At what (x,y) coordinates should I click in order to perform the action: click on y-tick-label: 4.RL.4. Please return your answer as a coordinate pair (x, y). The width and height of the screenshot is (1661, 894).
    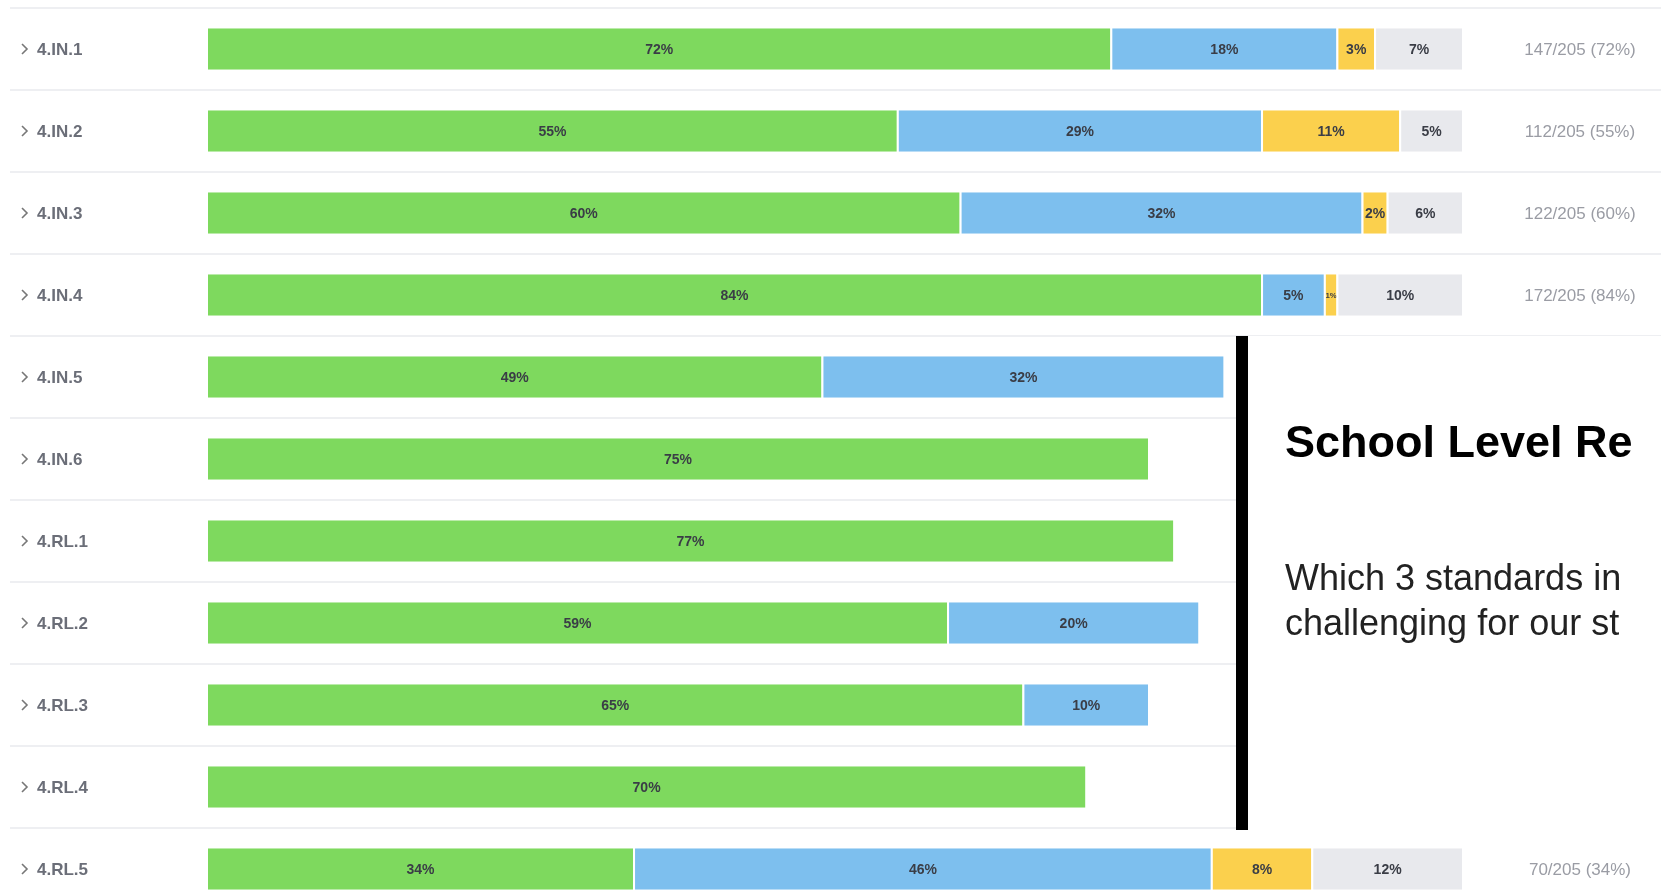
    Looking at the image, I should click on (63, 787).